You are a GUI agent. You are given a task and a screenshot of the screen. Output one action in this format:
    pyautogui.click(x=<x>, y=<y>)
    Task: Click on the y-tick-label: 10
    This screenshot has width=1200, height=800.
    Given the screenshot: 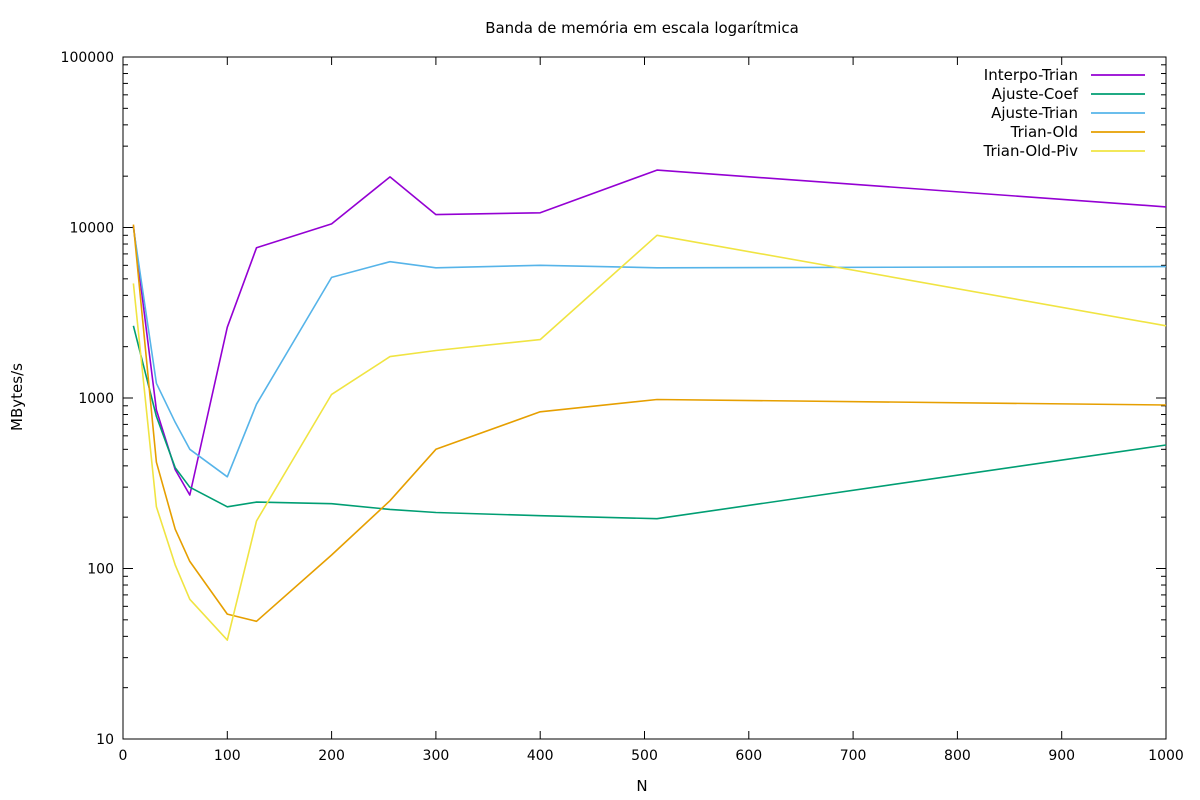 What is the action you would take?
    pyautogui.click(x=105, y=740)
    